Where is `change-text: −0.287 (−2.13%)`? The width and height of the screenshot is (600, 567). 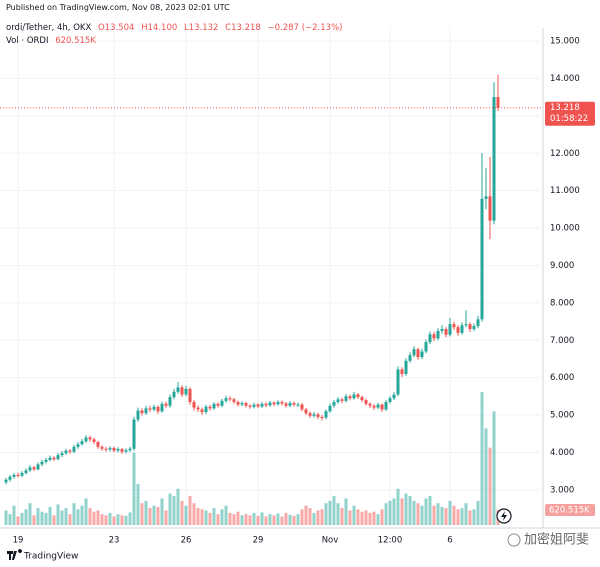 change-text: −0.287 (−2.13%) is located at coordinates (305, 28).